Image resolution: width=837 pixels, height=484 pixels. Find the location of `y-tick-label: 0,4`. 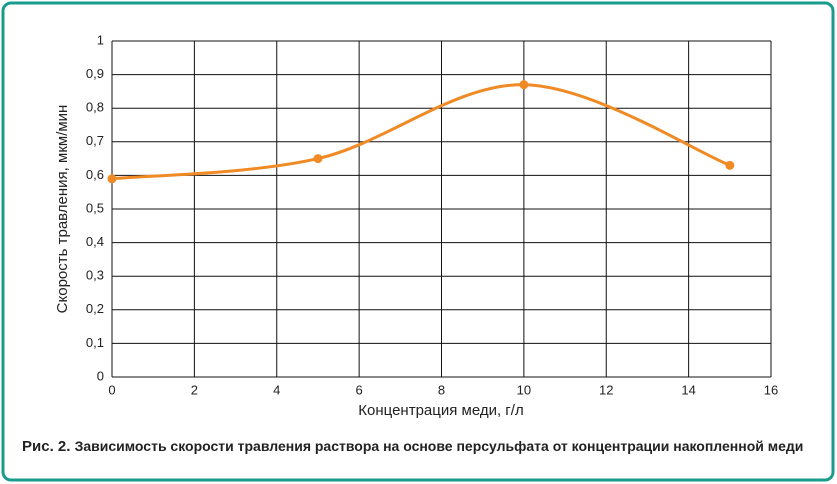

y-tick-label: 0,4 is located at coordinates (95, 241).